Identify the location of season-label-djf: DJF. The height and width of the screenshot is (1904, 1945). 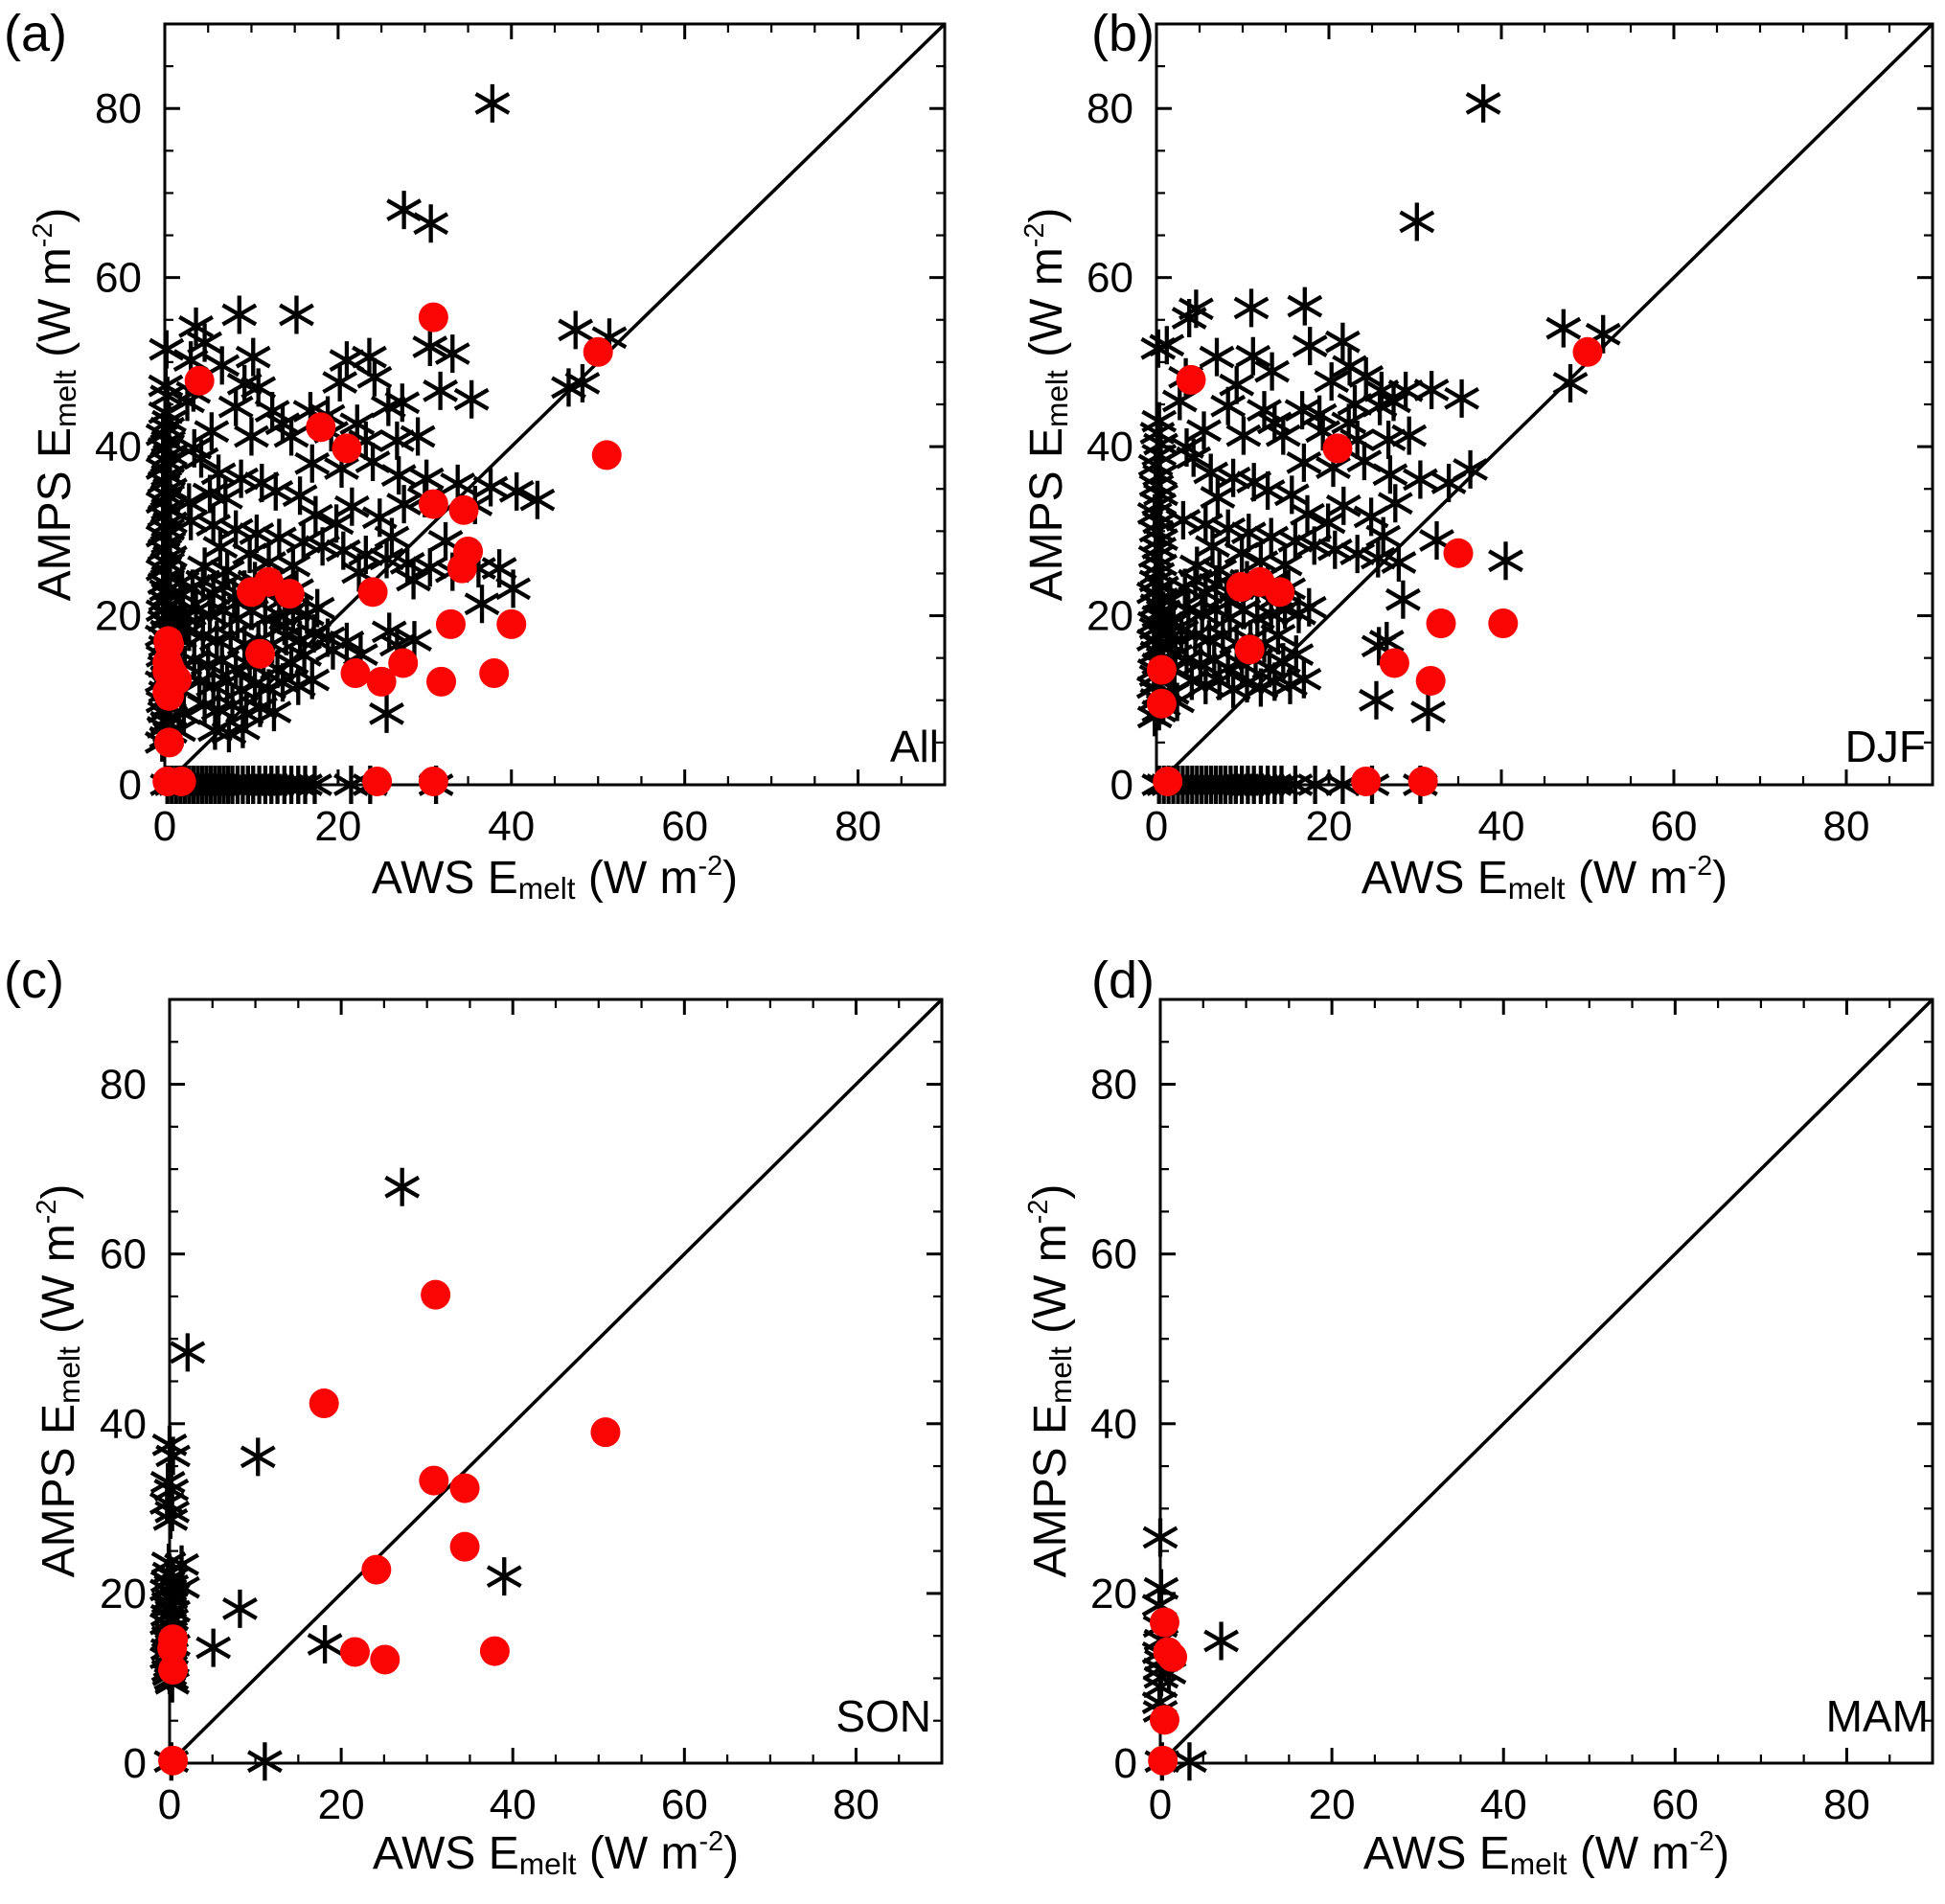
(1885, 747).